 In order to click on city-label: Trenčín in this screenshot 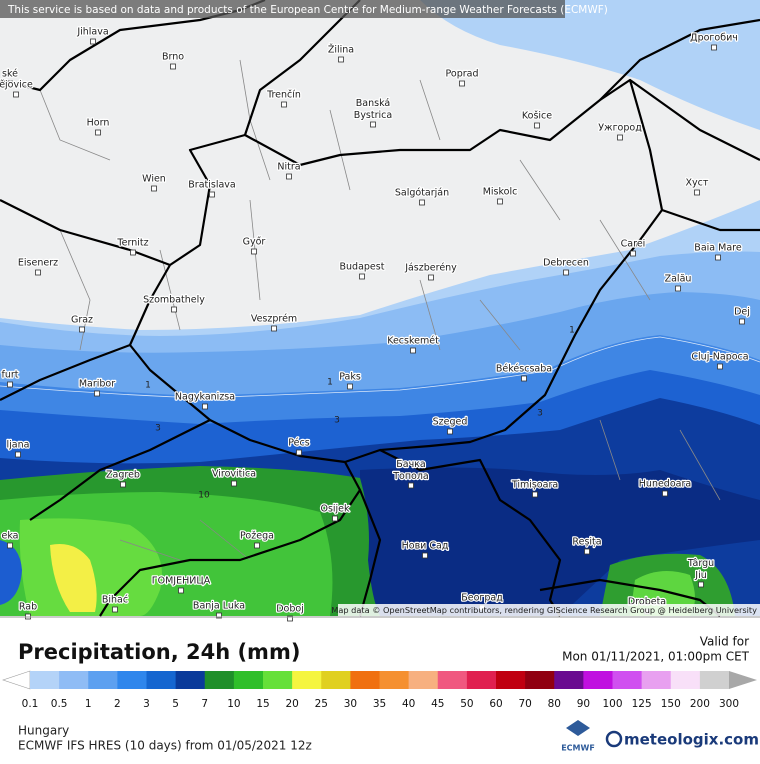, I will do `click(283, 95)`.